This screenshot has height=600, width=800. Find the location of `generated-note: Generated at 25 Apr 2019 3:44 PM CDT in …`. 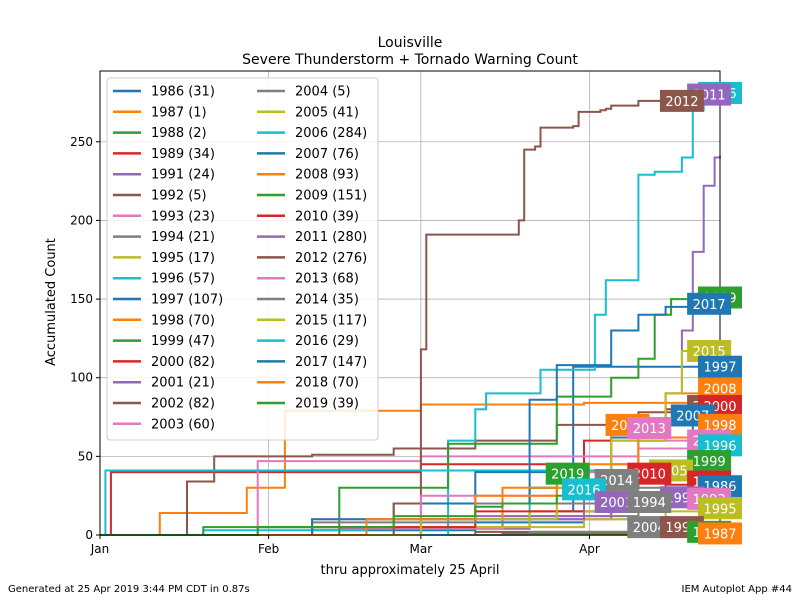

generated-note: Generated at 25 Apr 2019 3:44 PM CDT in … is located at coordinates (129, 589).